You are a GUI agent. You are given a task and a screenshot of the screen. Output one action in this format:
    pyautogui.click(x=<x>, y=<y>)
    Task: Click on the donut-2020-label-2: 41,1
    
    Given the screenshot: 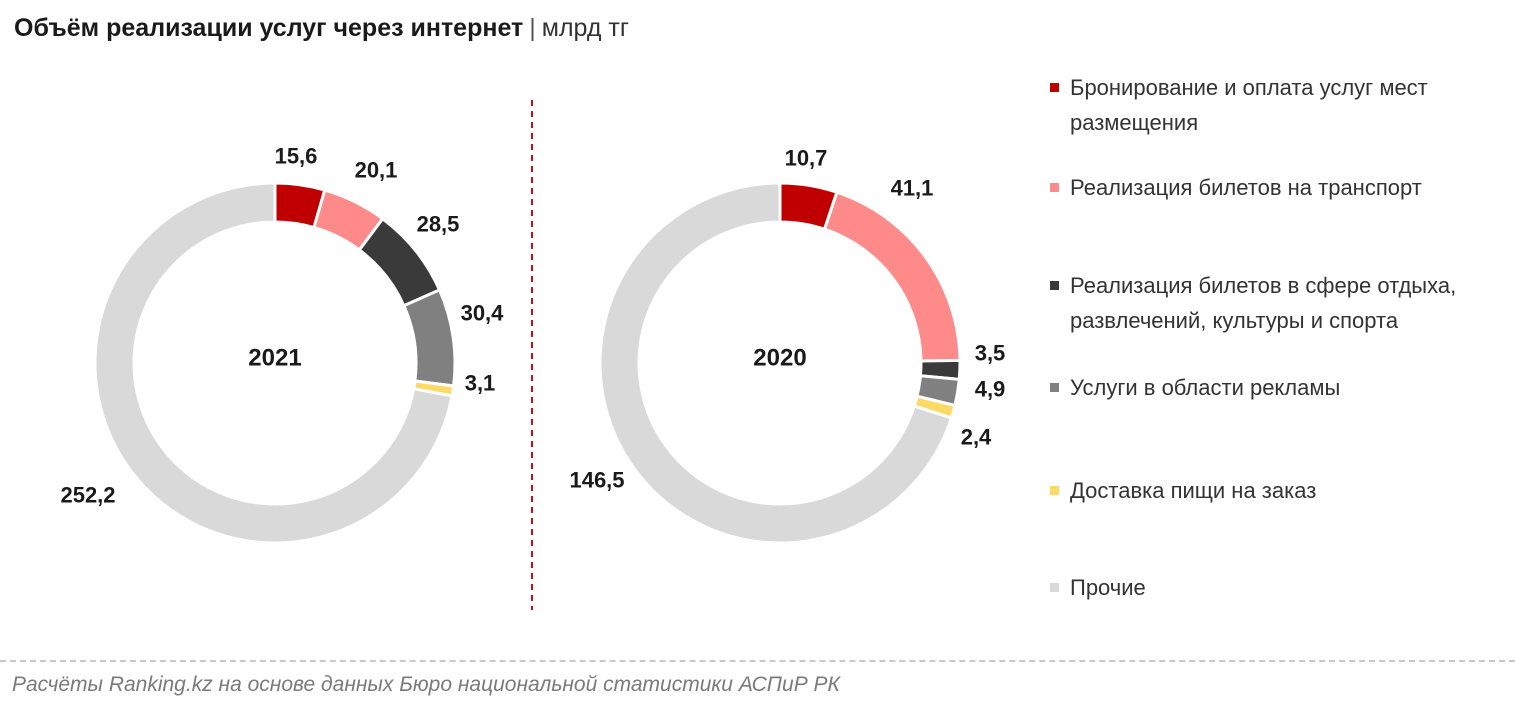 What is the action you would take?
    pyautogui.click(x=912, y=188)
    